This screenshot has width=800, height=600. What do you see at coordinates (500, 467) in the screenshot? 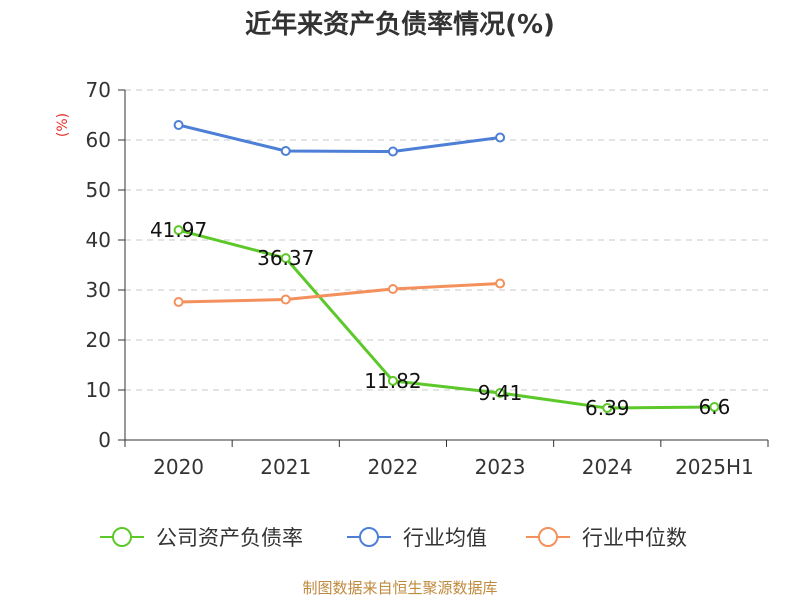
I see `x-tick-label: 2023` at bounding box center [500, 467].